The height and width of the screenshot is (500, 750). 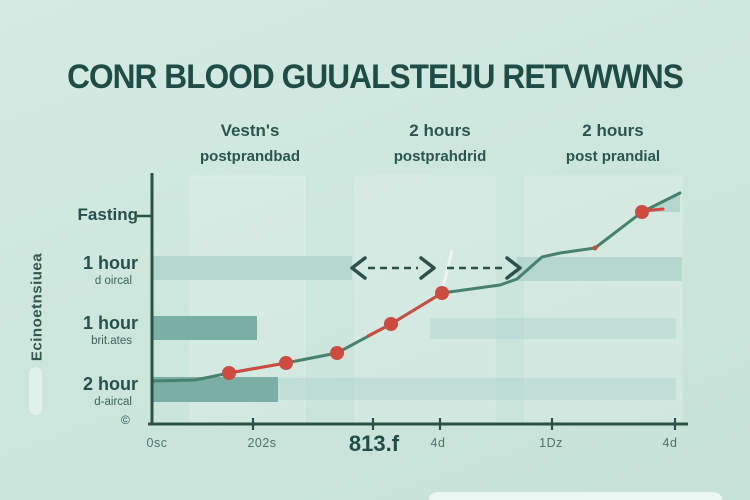 What do you see at coordinates (613, 142) in the screenshot?
I see `column-header-3: 2 hours post prandial` at bounding box center [613, 142].